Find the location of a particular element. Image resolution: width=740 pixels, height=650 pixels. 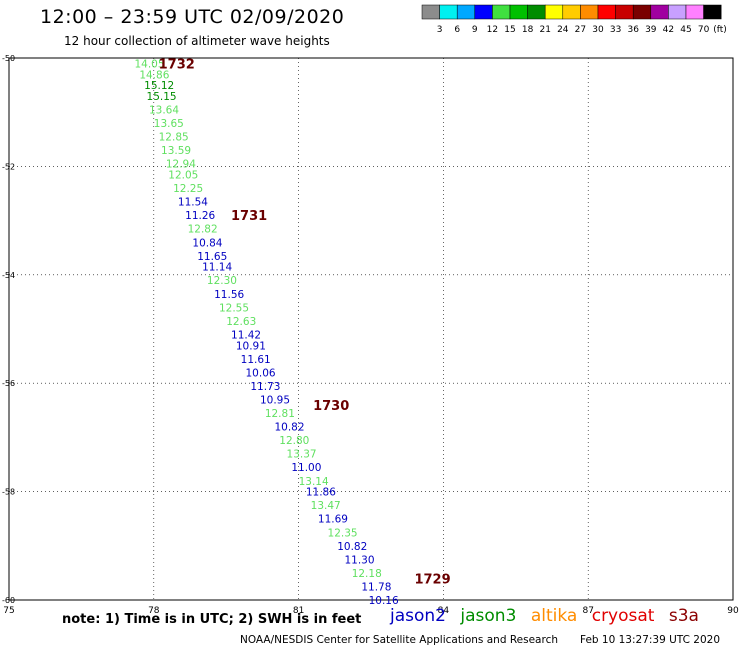

swh-value: 15.12 is located at coordinates (159, 86).